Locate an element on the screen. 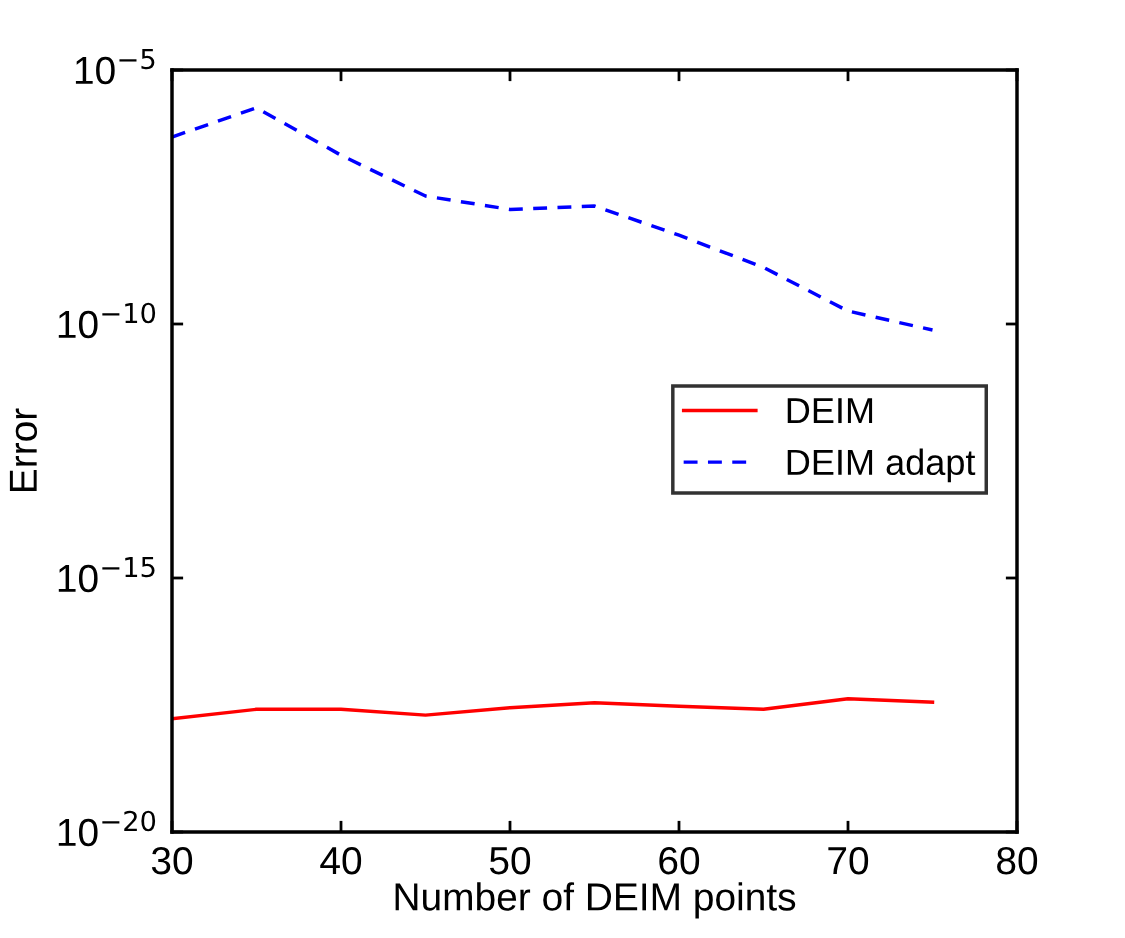 The image size is (1125, 938). x-tick-label: 60 is located at coordinates (679, 860).